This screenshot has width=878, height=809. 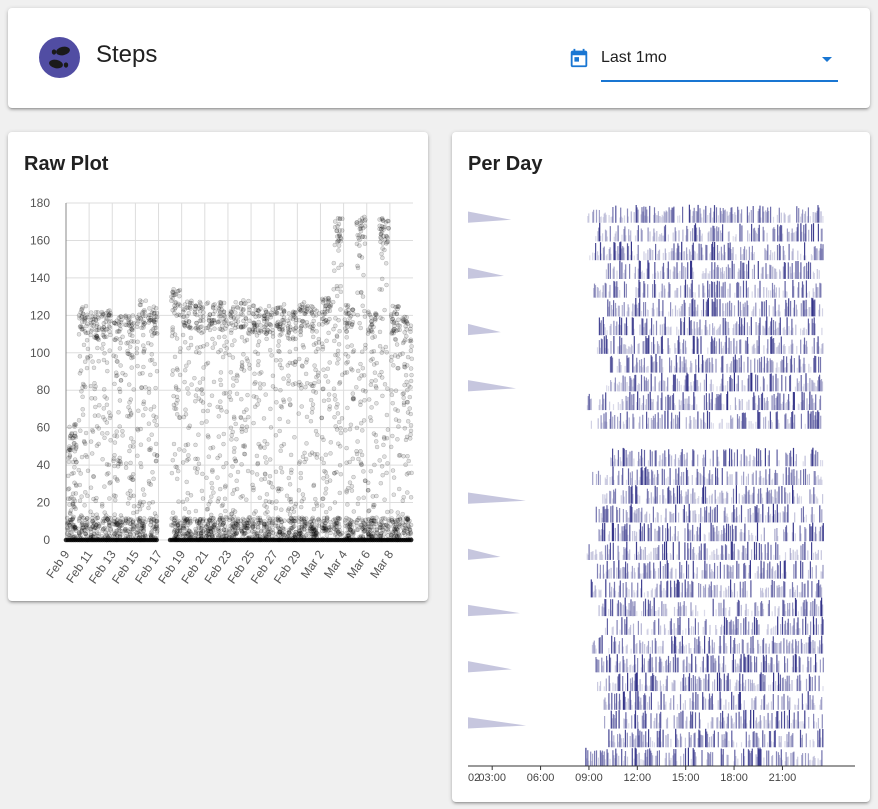 I want to click on range-dropdown: Last 1mo, so click(x=719, y=62).